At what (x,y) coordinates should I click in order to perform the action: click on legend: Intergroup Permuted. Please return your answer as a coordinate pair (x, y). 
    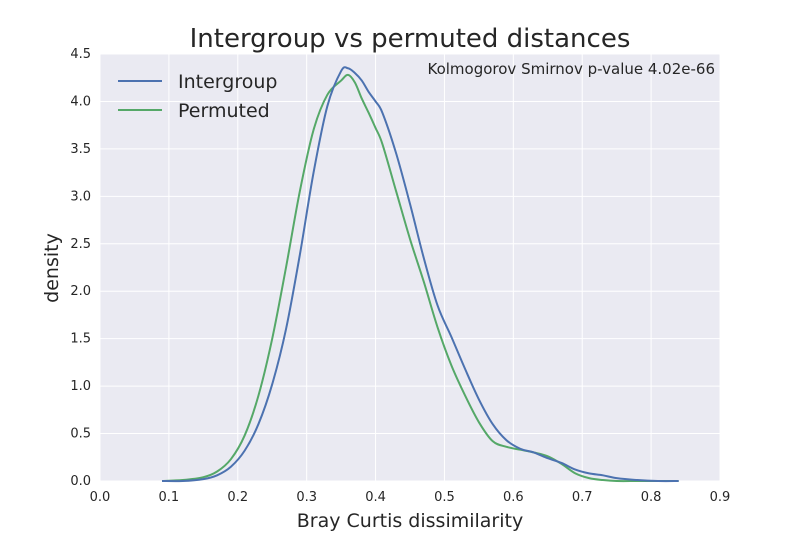
    Looking at the image, I should click on (197, 96).